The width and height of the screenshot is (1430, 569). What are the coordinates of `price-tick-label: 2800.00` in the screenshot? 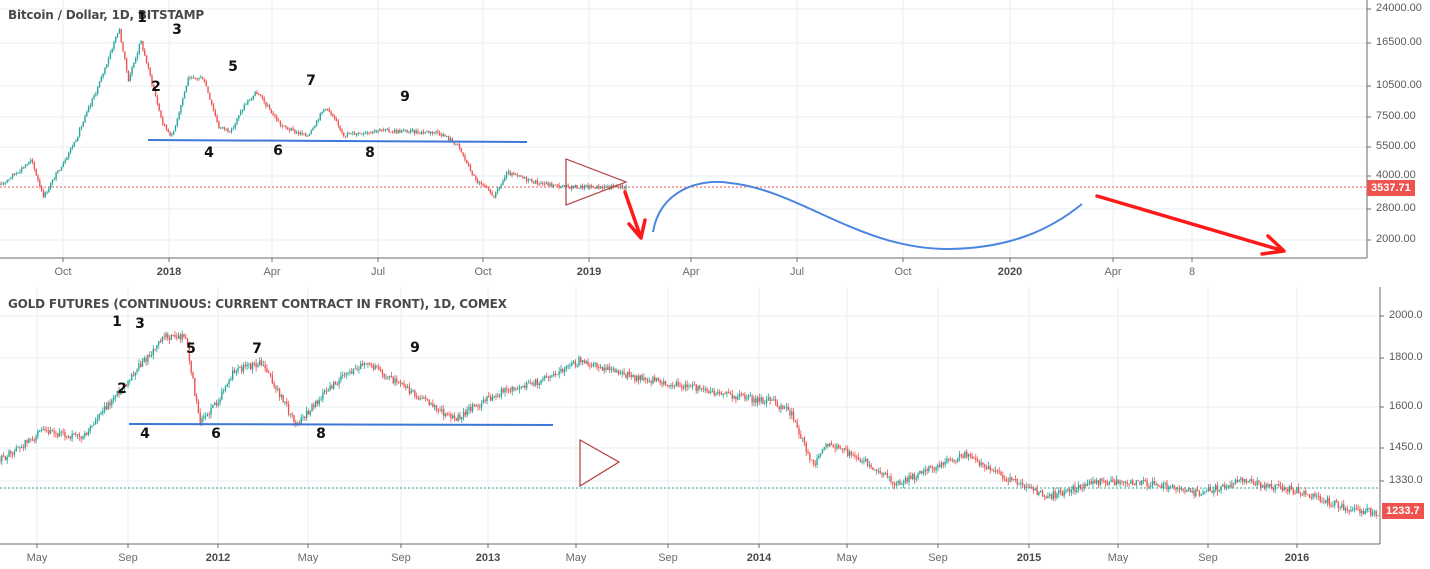 It's located at (1396, 208).